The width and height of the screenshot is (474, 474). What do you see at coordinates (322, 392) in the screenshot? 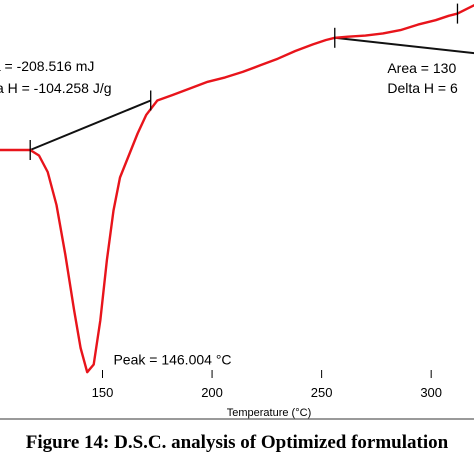
I see `x-tick-label-3: 250` at bounding box center [322, 392].